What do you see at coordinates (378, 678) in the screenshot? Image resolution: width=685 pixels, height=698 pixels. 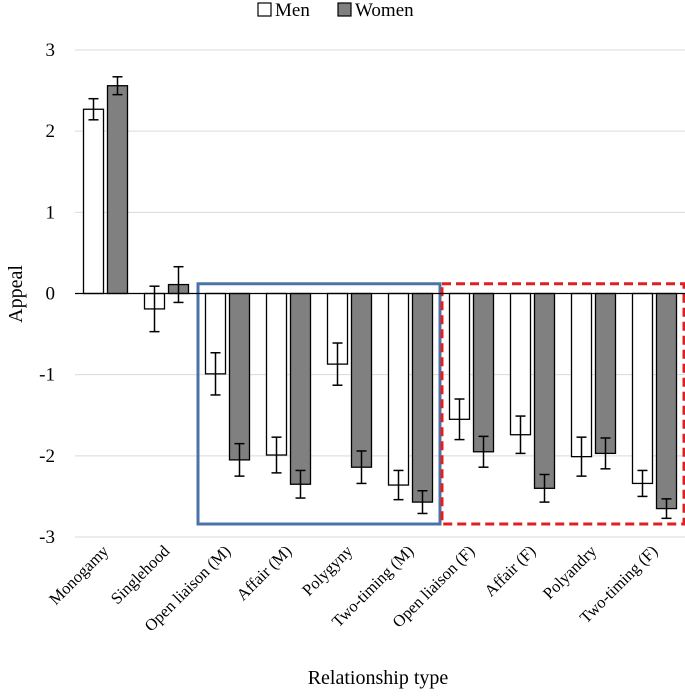 I see `x-axis-title: Relationship type` at bounding box center [378, 678].